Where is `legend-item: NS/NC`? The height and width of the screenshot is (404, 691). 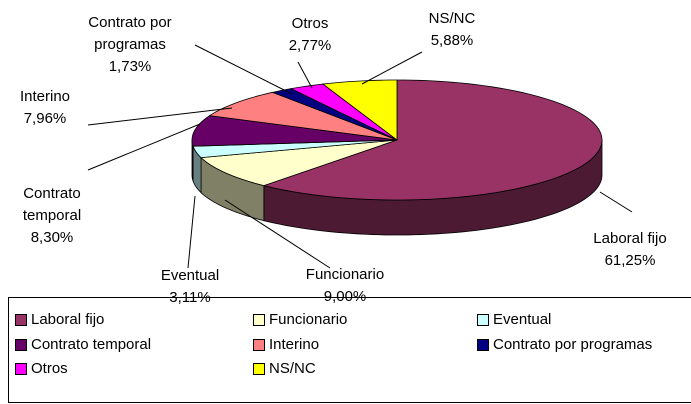
legend-item: NS/NC is located at coordinates (284, 368).